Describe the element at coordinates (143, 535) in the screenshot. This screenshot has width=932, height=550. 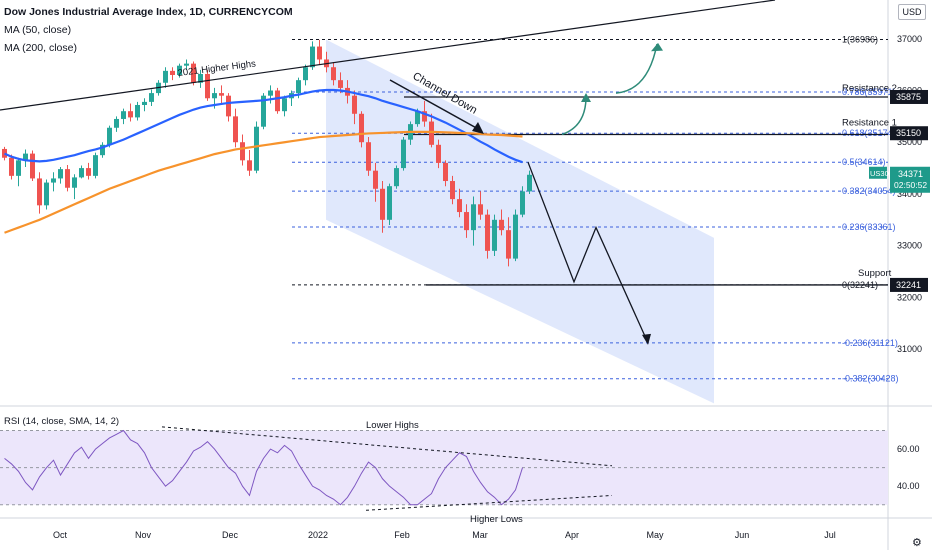
I see `x-tick-label: Nov` at that location.